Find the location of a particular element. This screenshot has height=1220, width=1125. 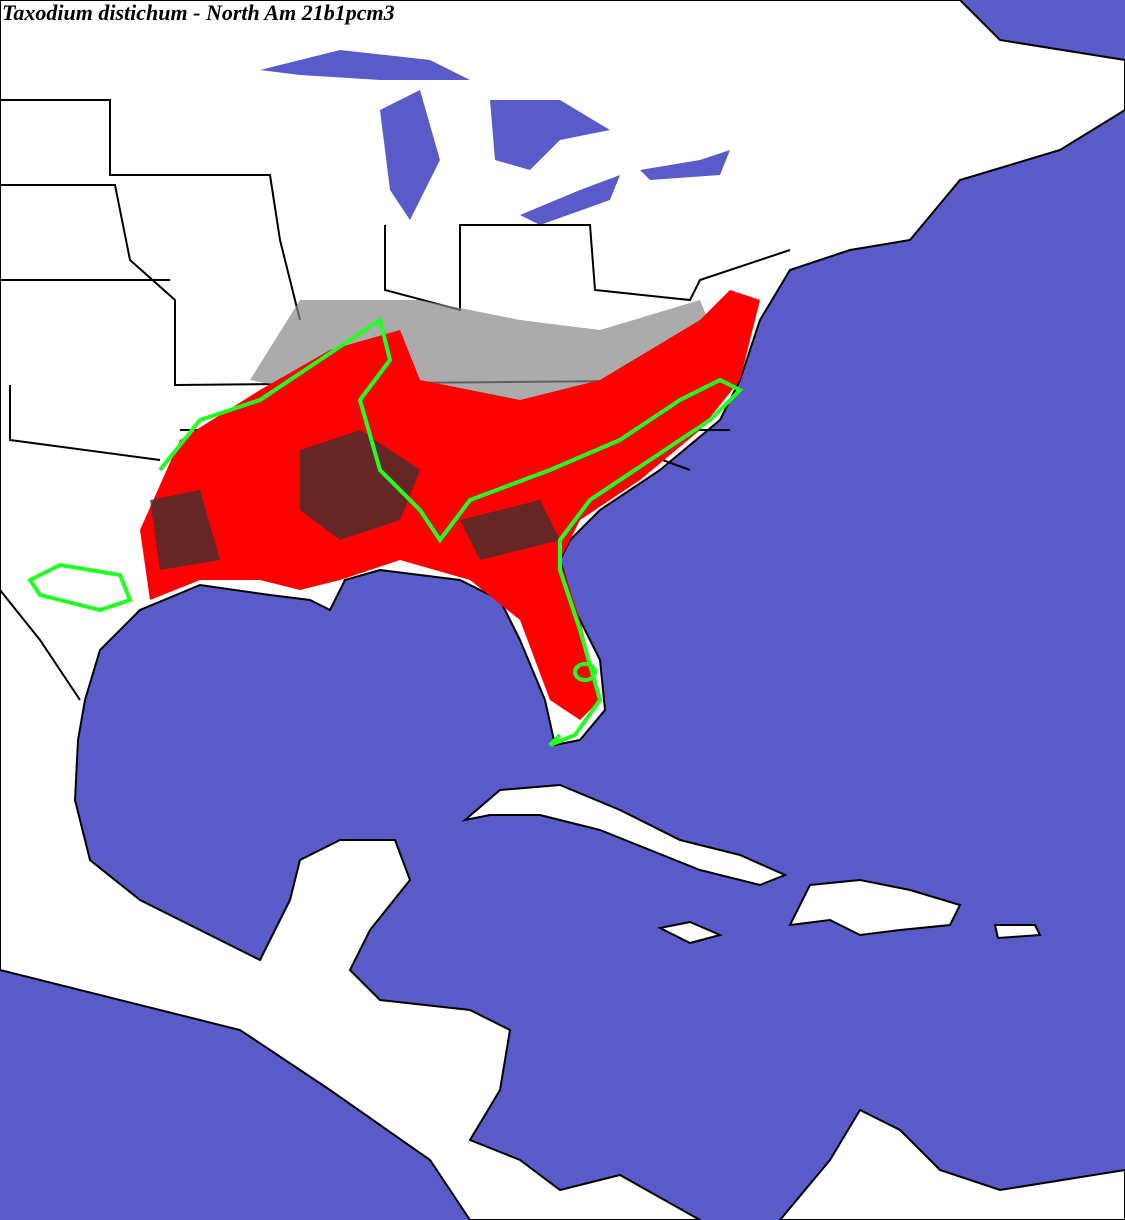

map-title: Taxodium distichum - North Am 21b1pcm3 is located at coordinates (198, 12).